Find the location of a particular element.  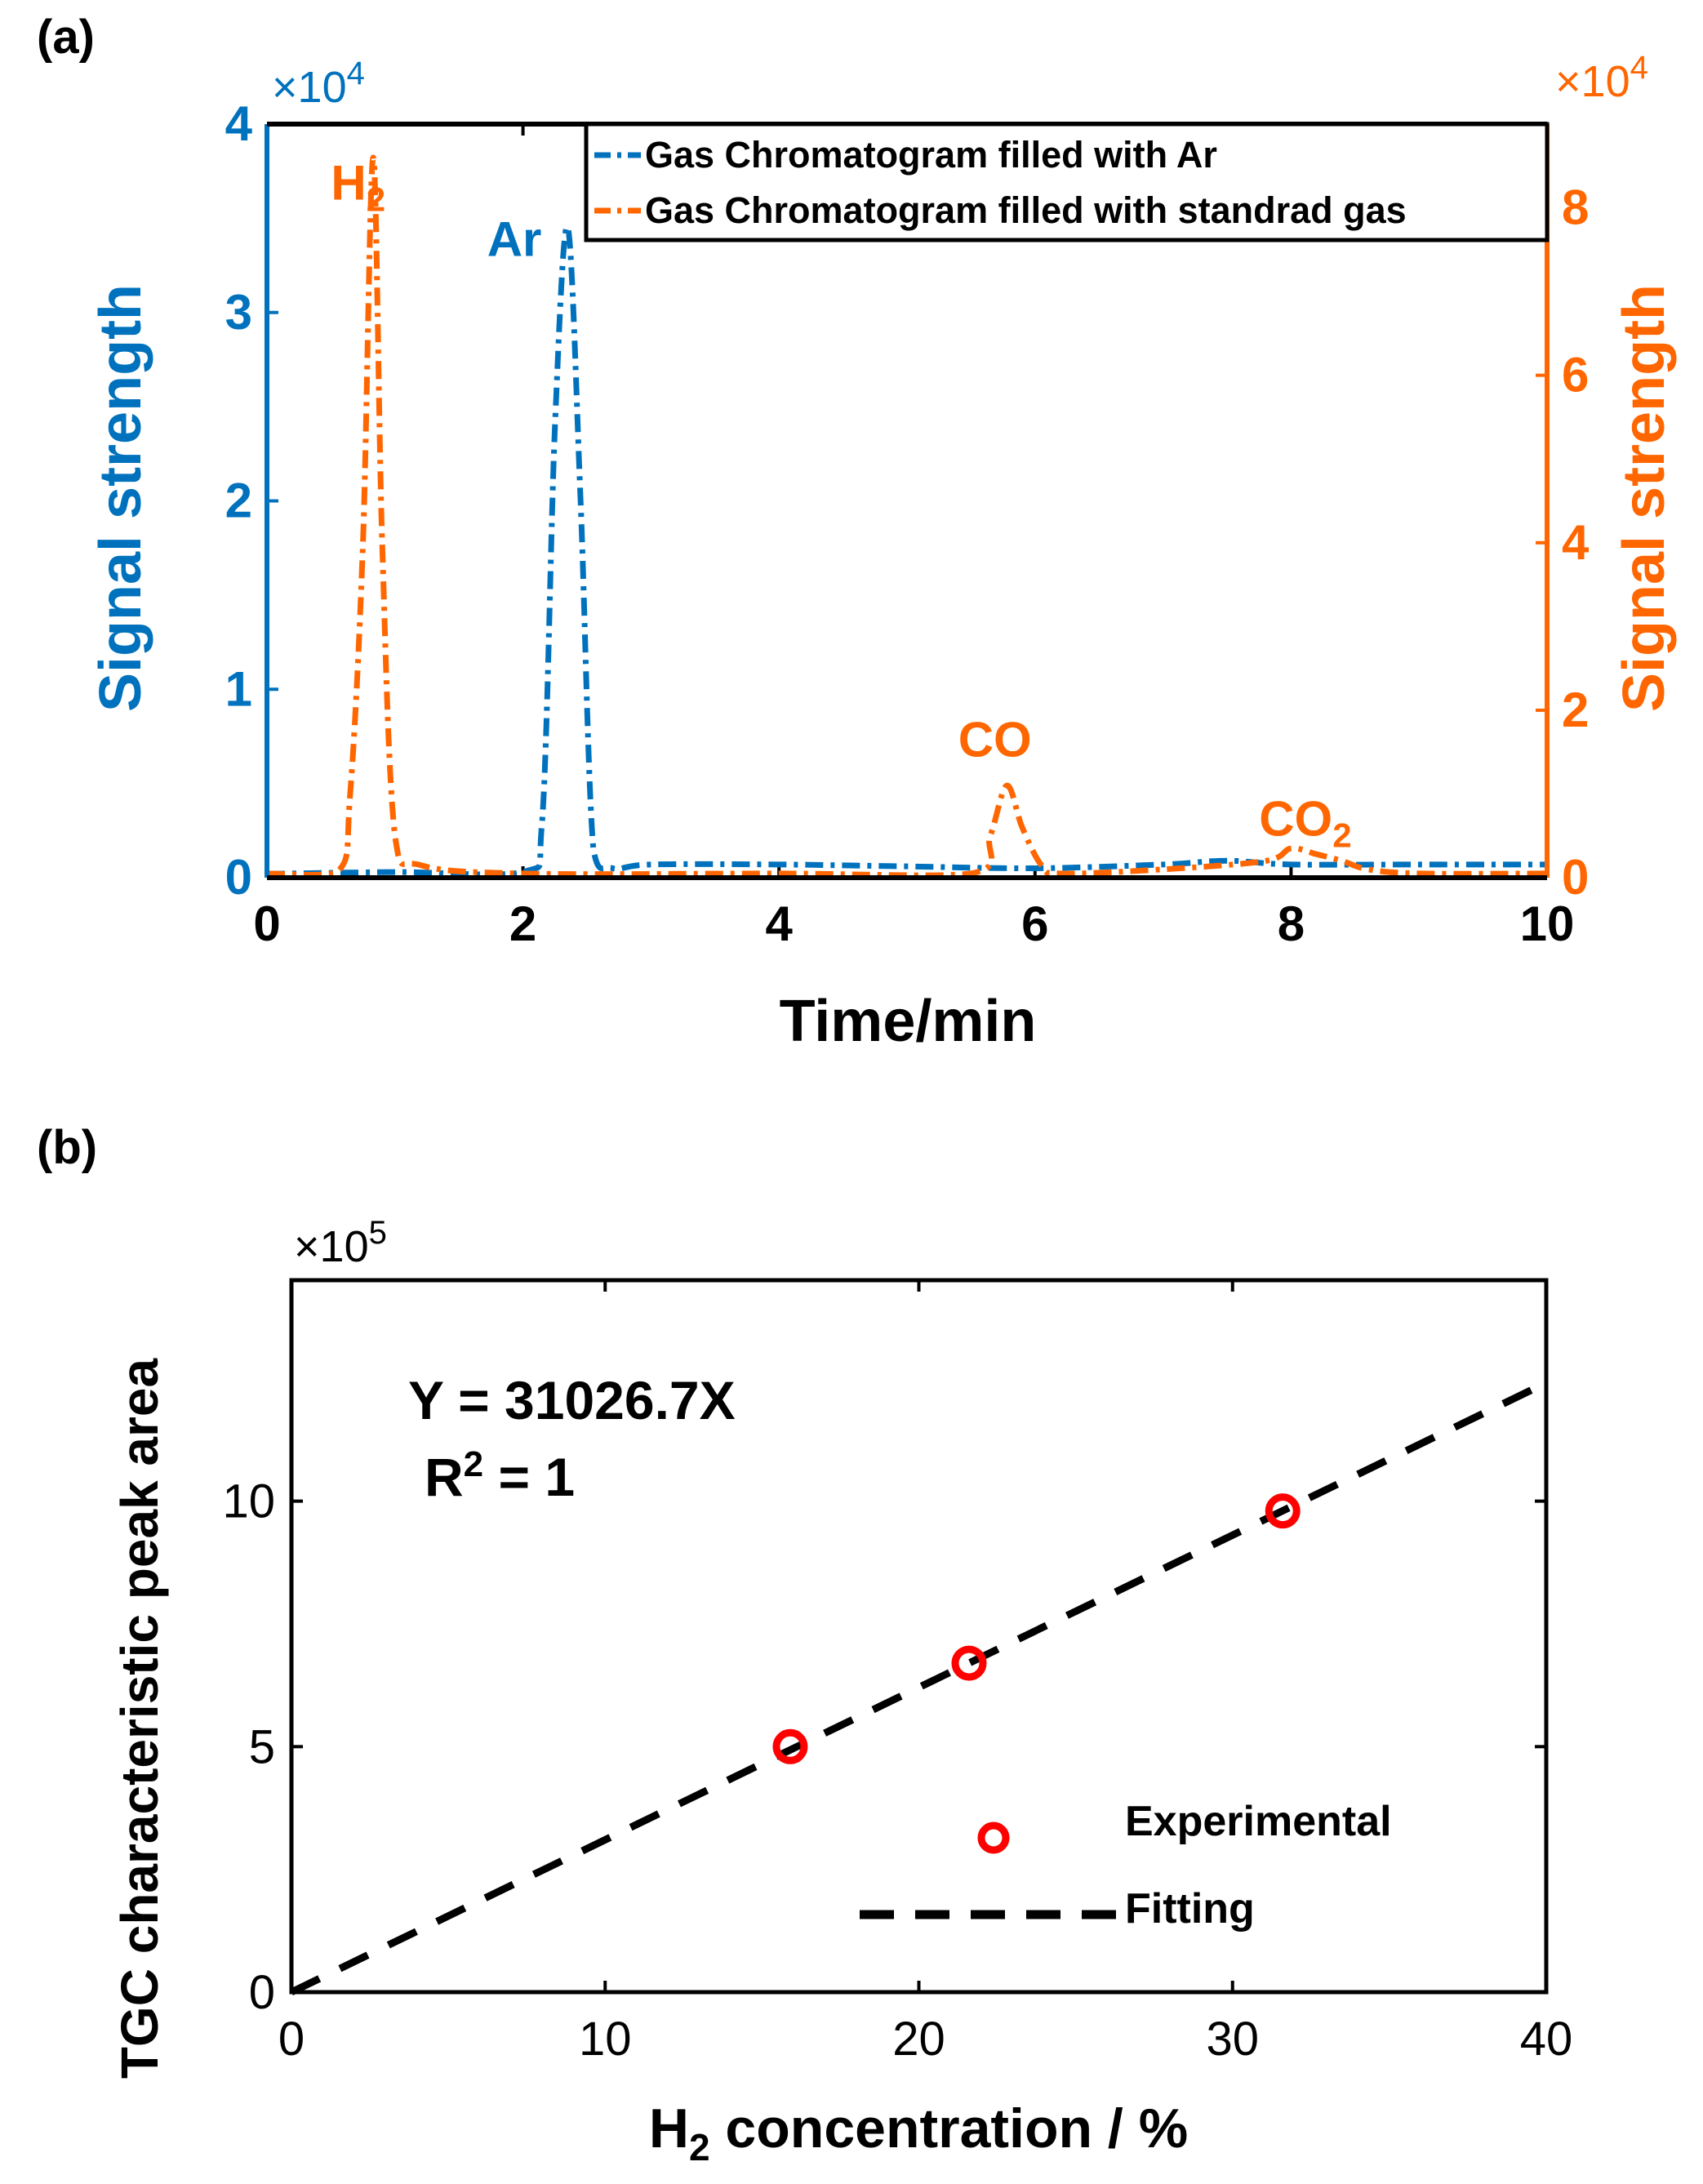

panel-a-right-multiplier: ×10⁴ is located at coordinates (1602, 78).